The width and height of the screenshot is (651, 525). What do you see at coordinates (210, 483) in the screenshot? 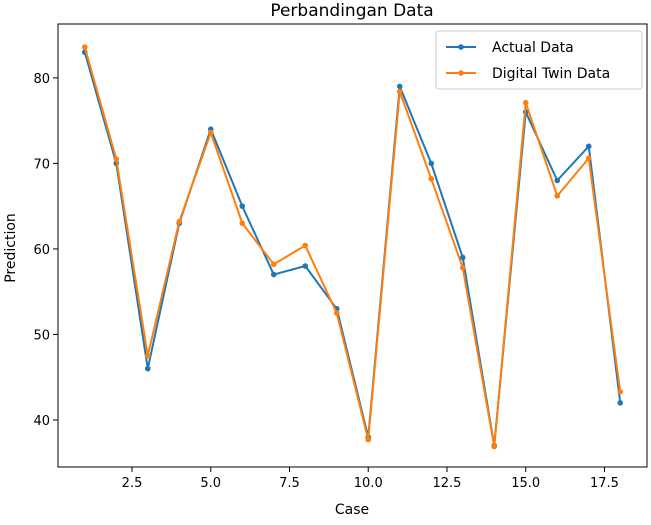
I see `x-tick-label: 5.0` at bounding box center [210, 483].